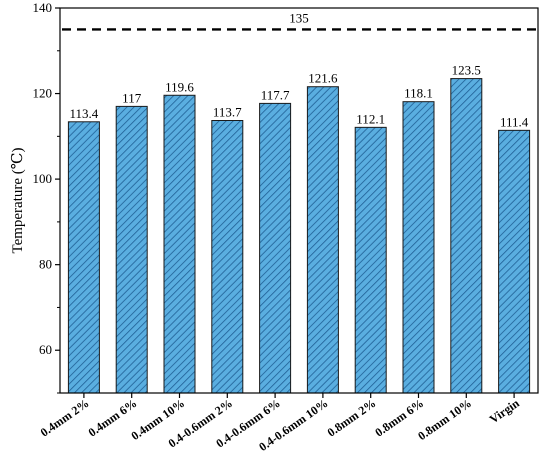 The image size is (550, 455). What do you see at coordinates (43, 7) in the screenshot?
I see `y-tick-label: 140` at bounding box center [43, 7].